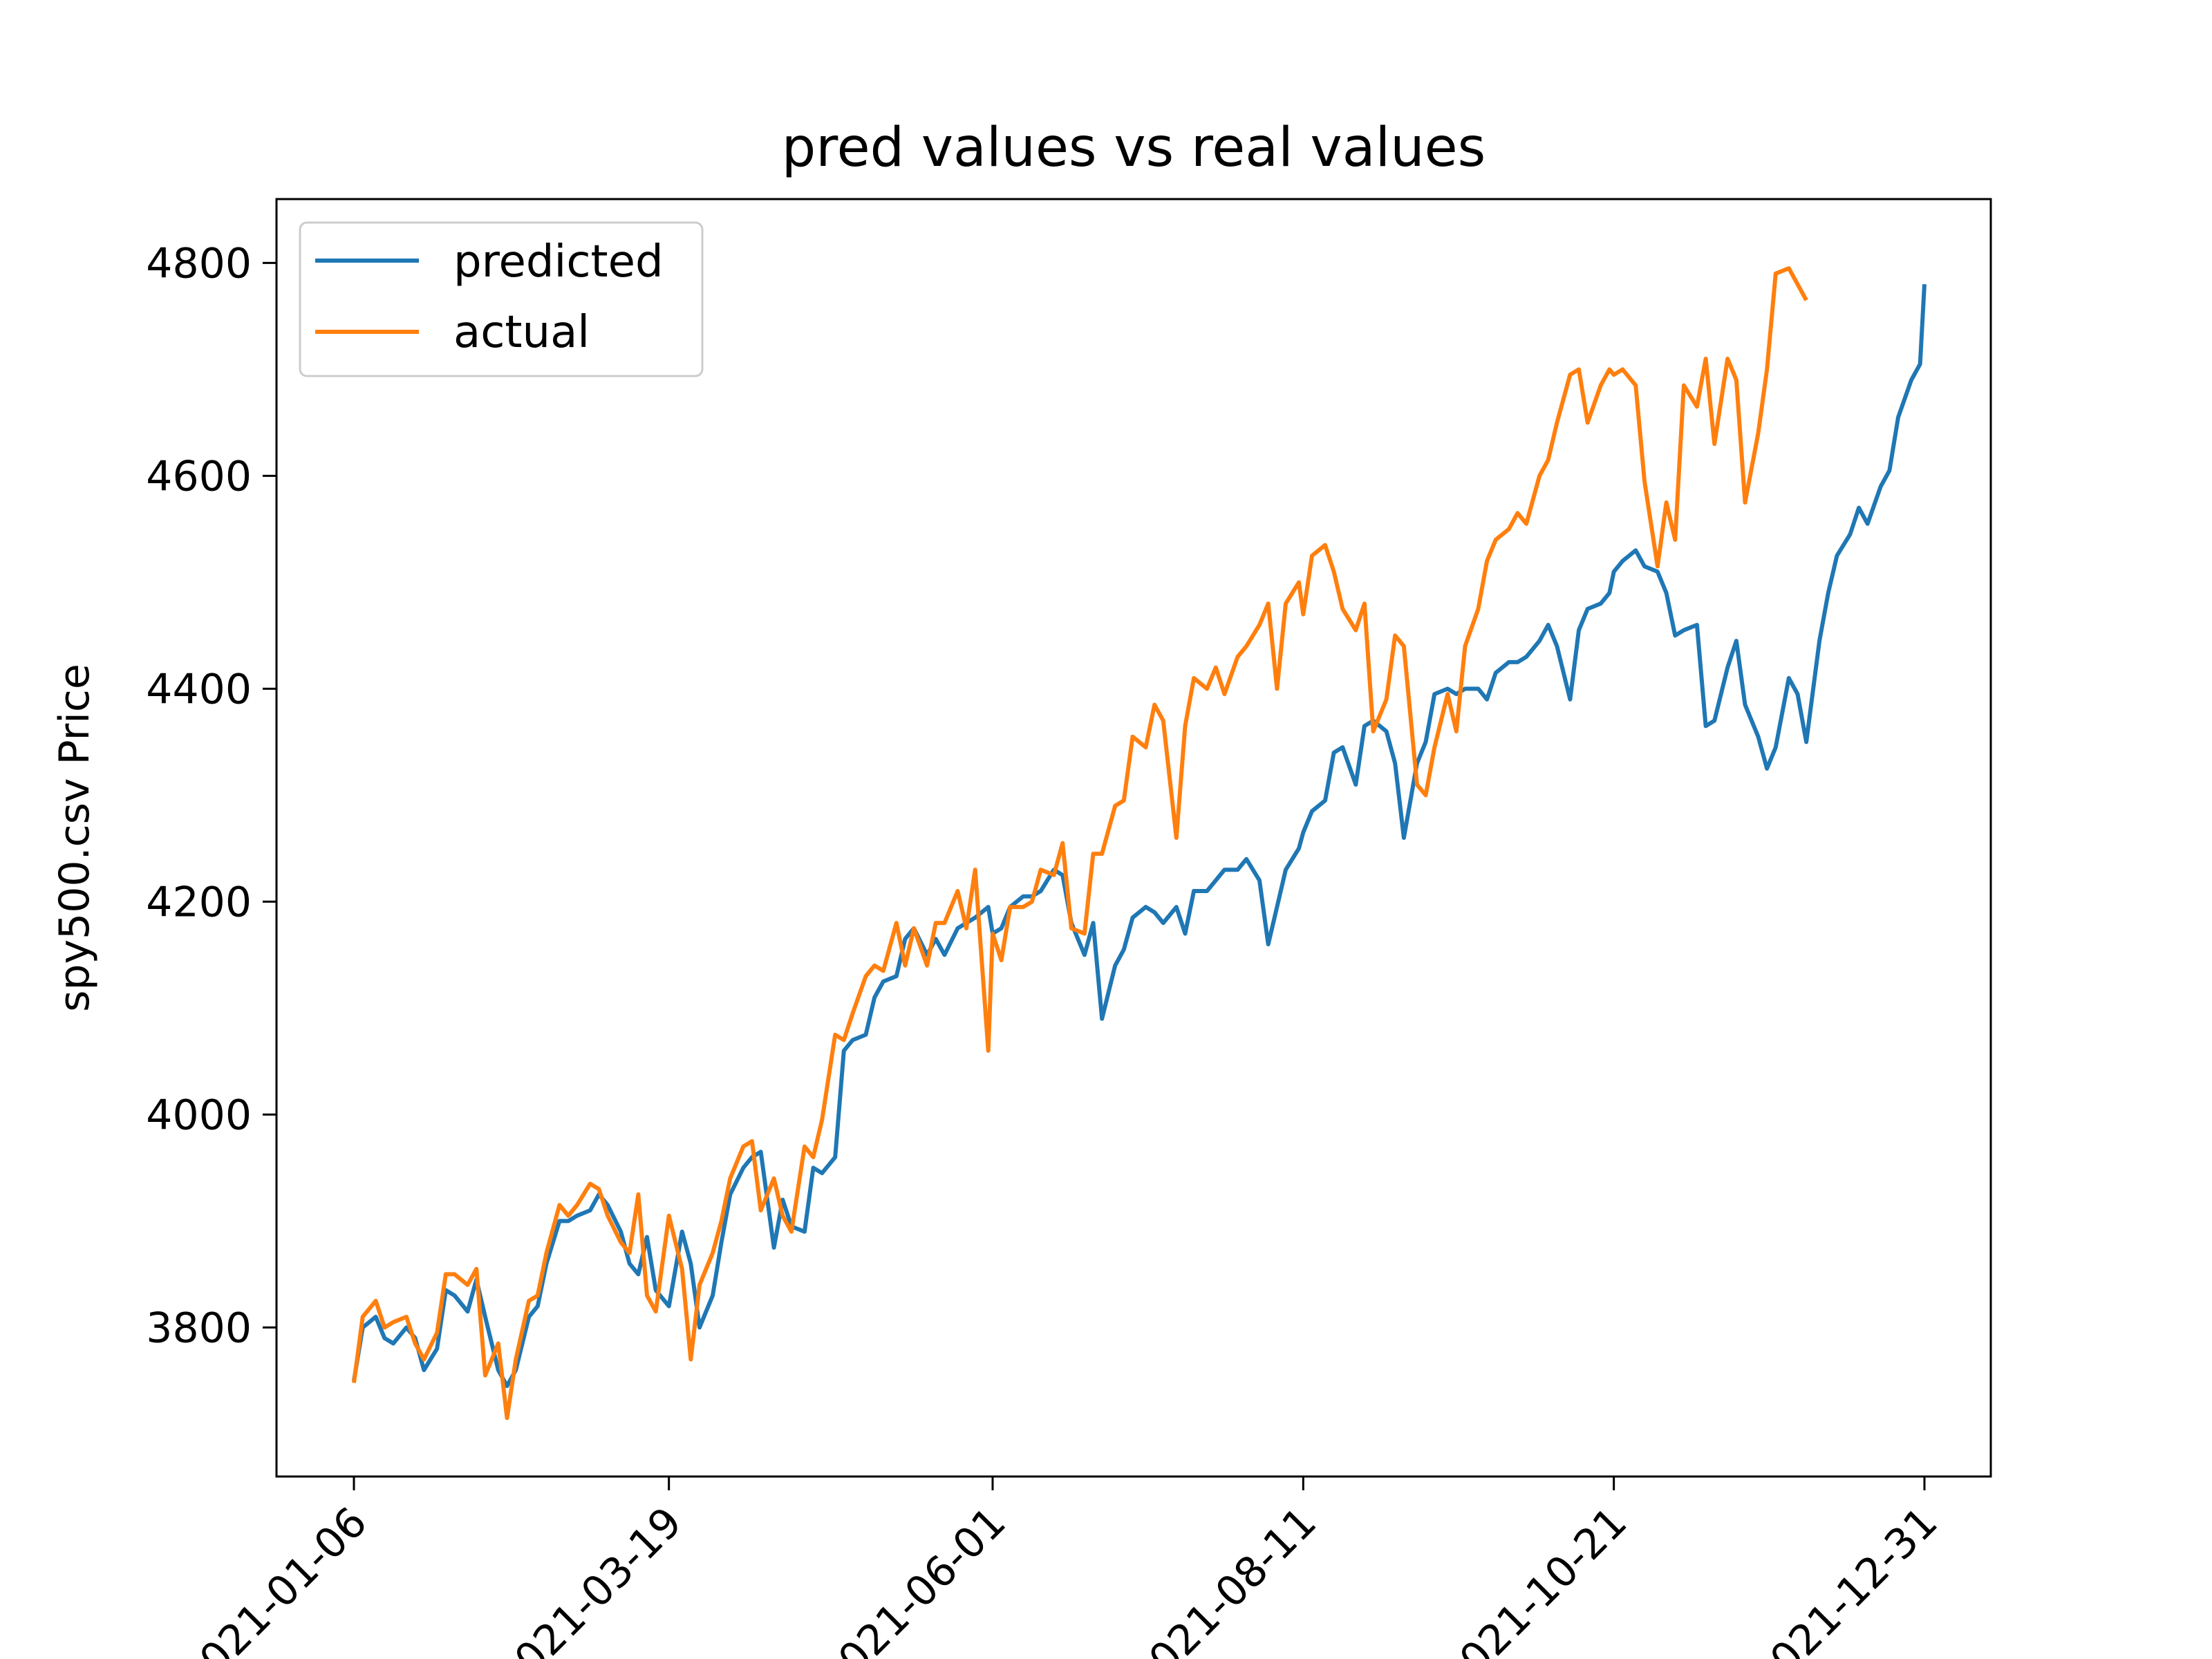  Describe the element at coordinates (199, 689) in the screenshot. I see `y-tick-label: 4400` at that location.